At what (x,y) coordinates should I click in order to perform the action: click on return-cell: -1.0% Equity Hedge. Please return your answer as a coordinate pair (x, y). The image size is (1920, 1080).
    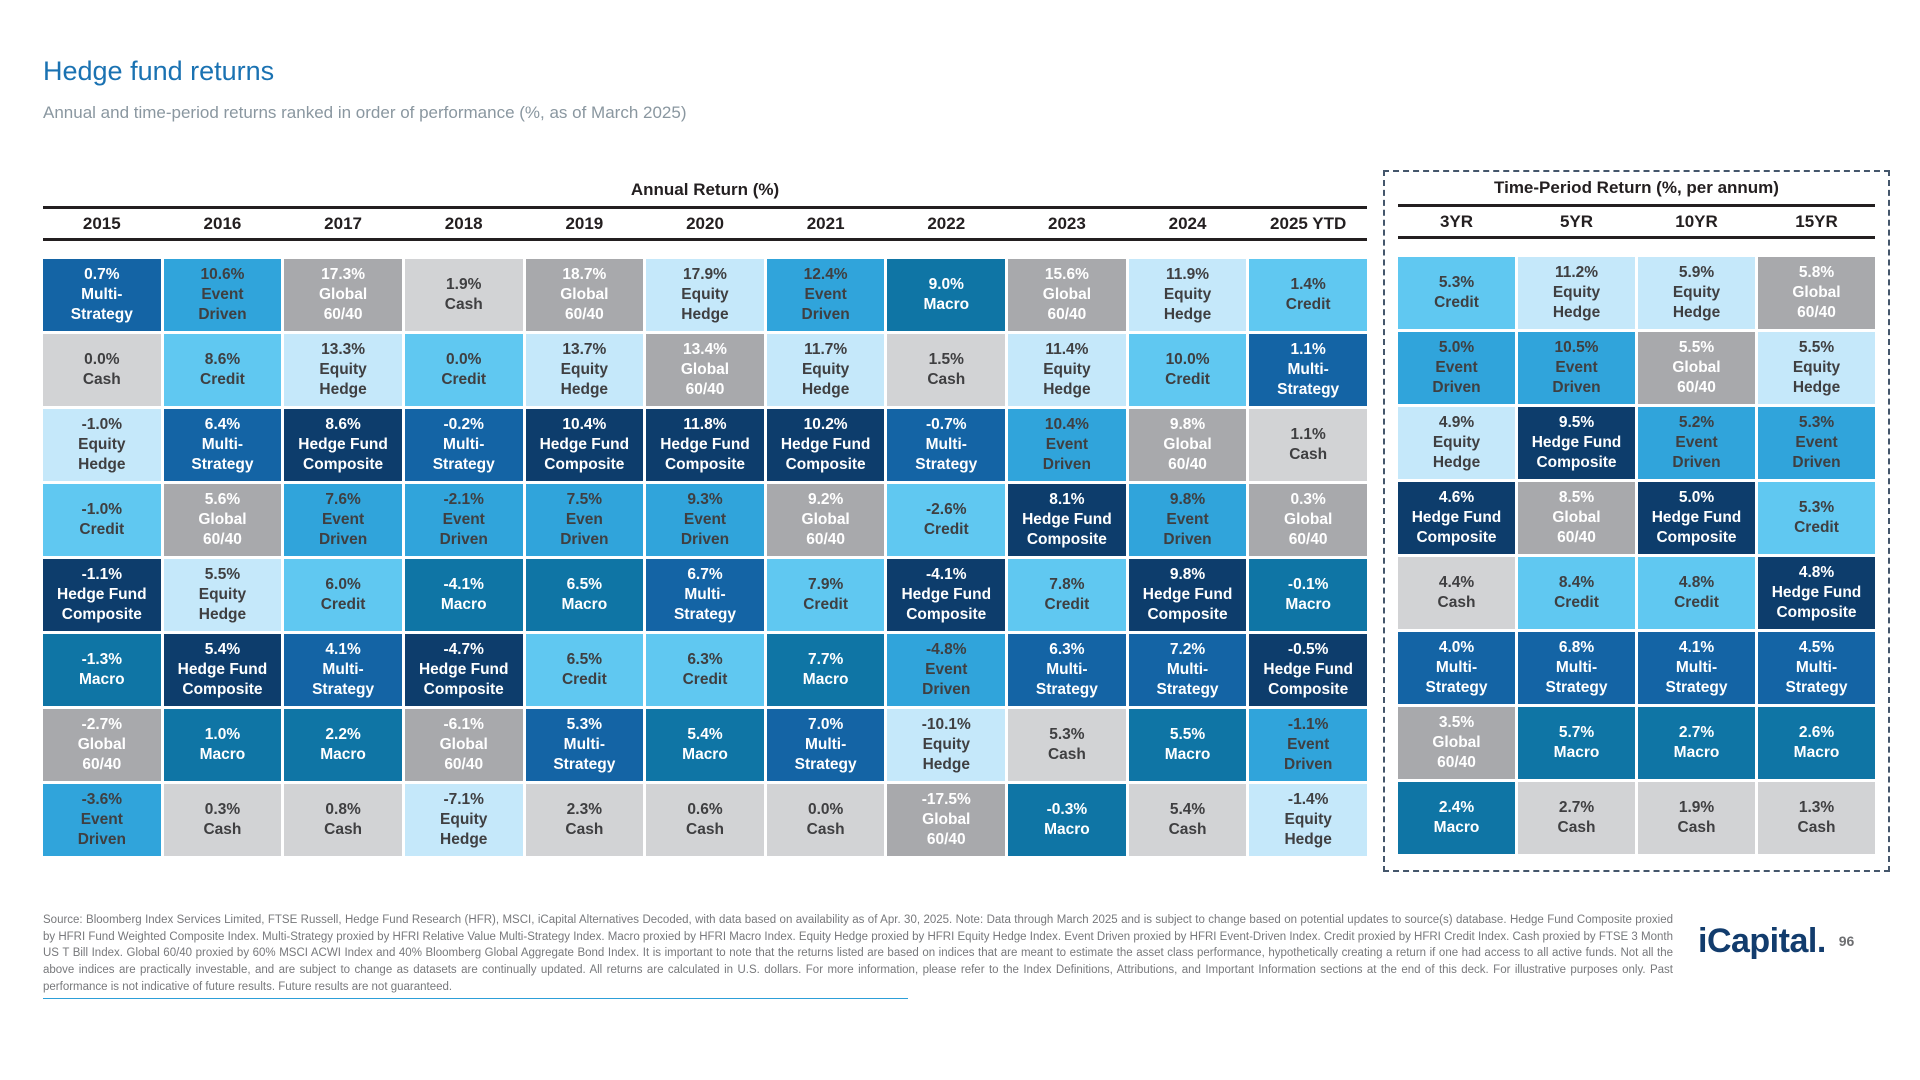
    Looking at the image, I should click on (102, 445).